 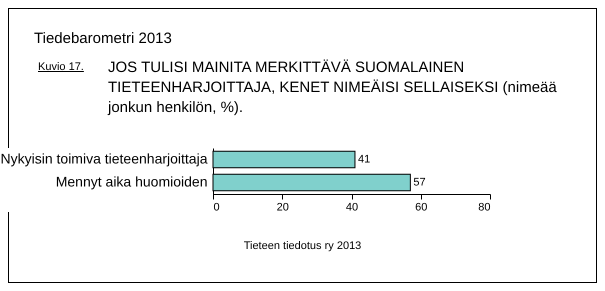 I want to click on x-tick-label: 80, so click(x=484, y=208).